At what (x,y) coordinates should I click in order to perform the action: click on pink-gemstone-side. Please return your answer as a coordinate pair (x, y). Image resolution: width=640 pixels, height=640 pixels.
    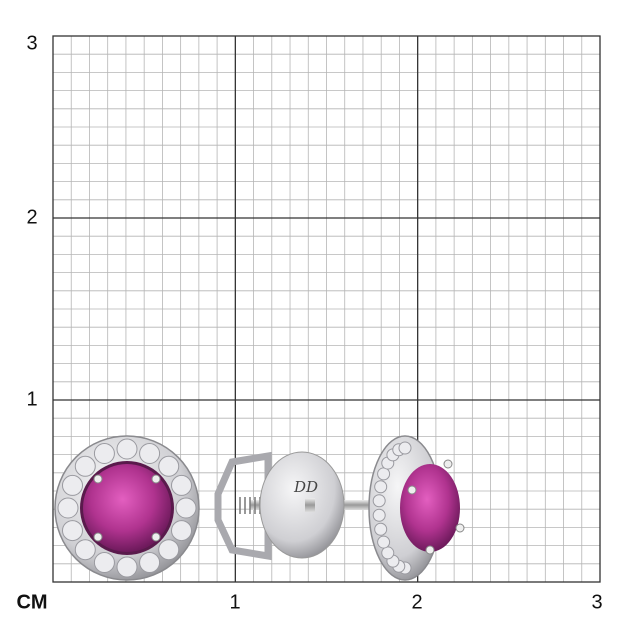
    Looking at the image, I should click on (430, 508).